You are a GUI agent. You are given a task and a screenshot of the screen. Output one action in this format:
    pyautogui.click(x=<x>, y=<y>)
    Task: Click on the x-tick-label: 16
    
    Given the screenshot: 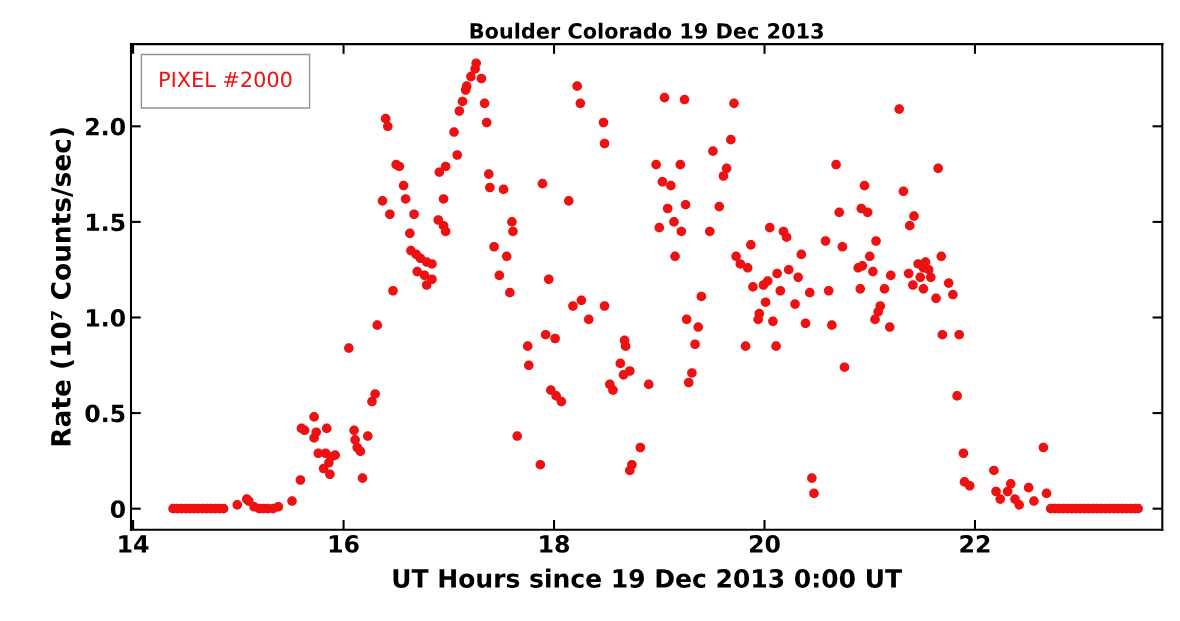 What is the action you would take?
    pyautogui.click(x=344, y=544)
    